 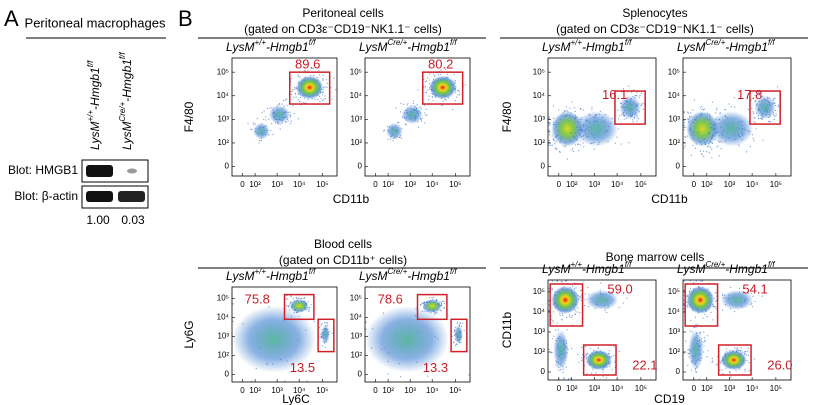 I want to click on x-tick-label: 10⁵, so click(x=776, y=184).